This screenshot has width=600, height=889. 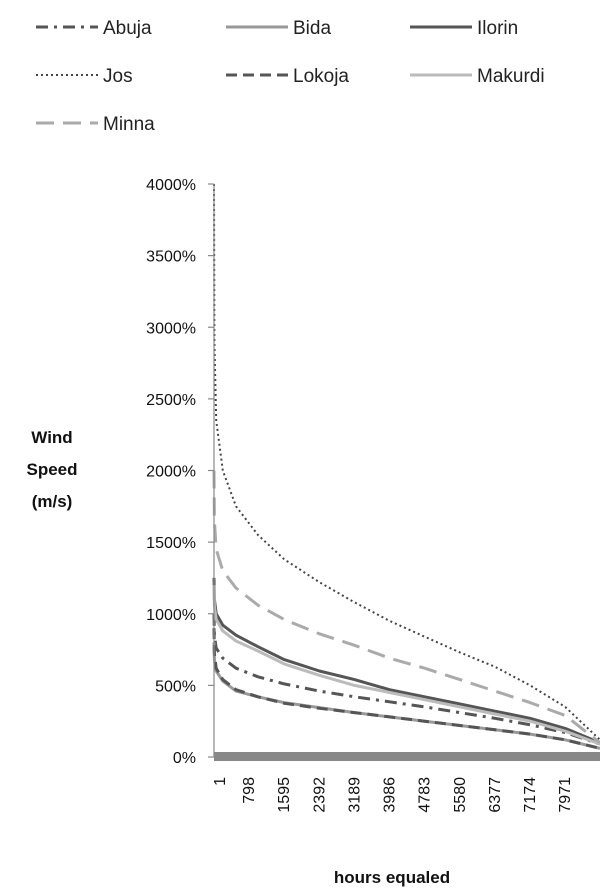 What do you see at coordinates (52, 501) in the screenshot?
I see `y-axis-title-line: (m/s)` at bounding box center [52, 501].